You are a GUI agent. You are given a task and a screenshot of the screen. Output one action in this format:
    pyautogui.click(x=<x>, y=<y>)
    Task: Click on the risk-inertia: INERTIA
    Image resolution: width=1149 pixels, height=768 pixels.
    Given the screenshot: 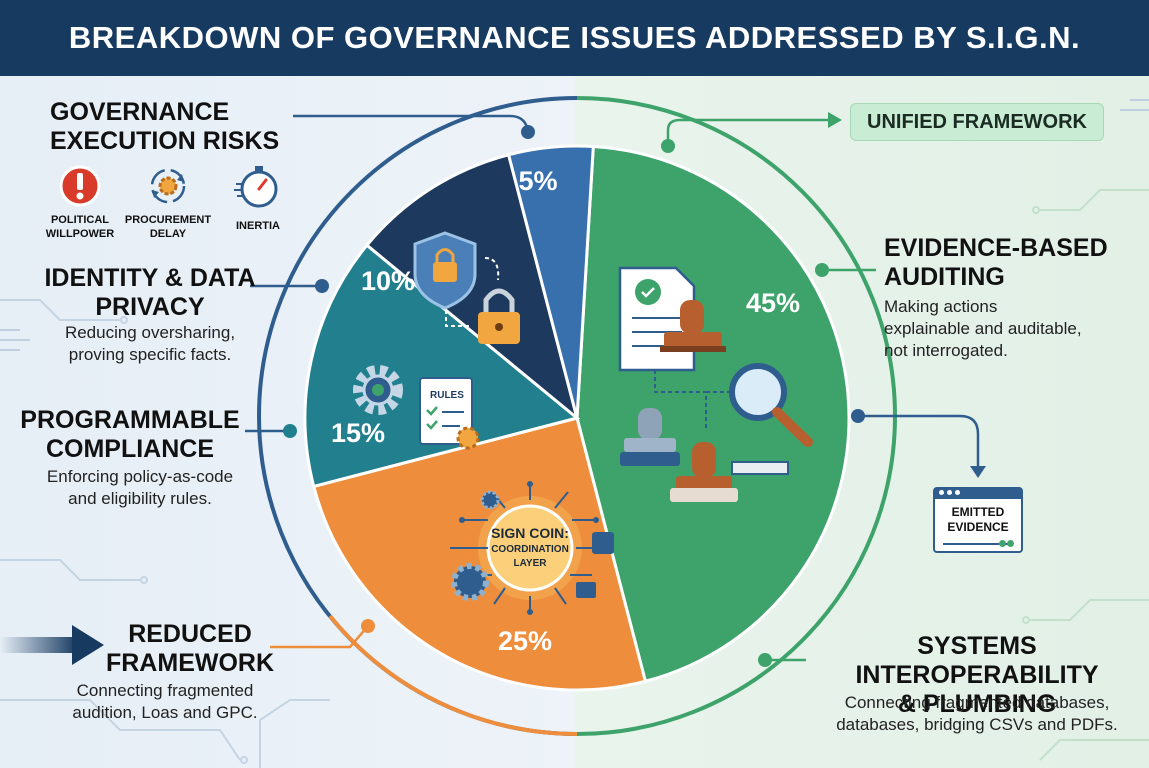 What is the action you would take?
    pyautogui.click(x=258, y=198)
    